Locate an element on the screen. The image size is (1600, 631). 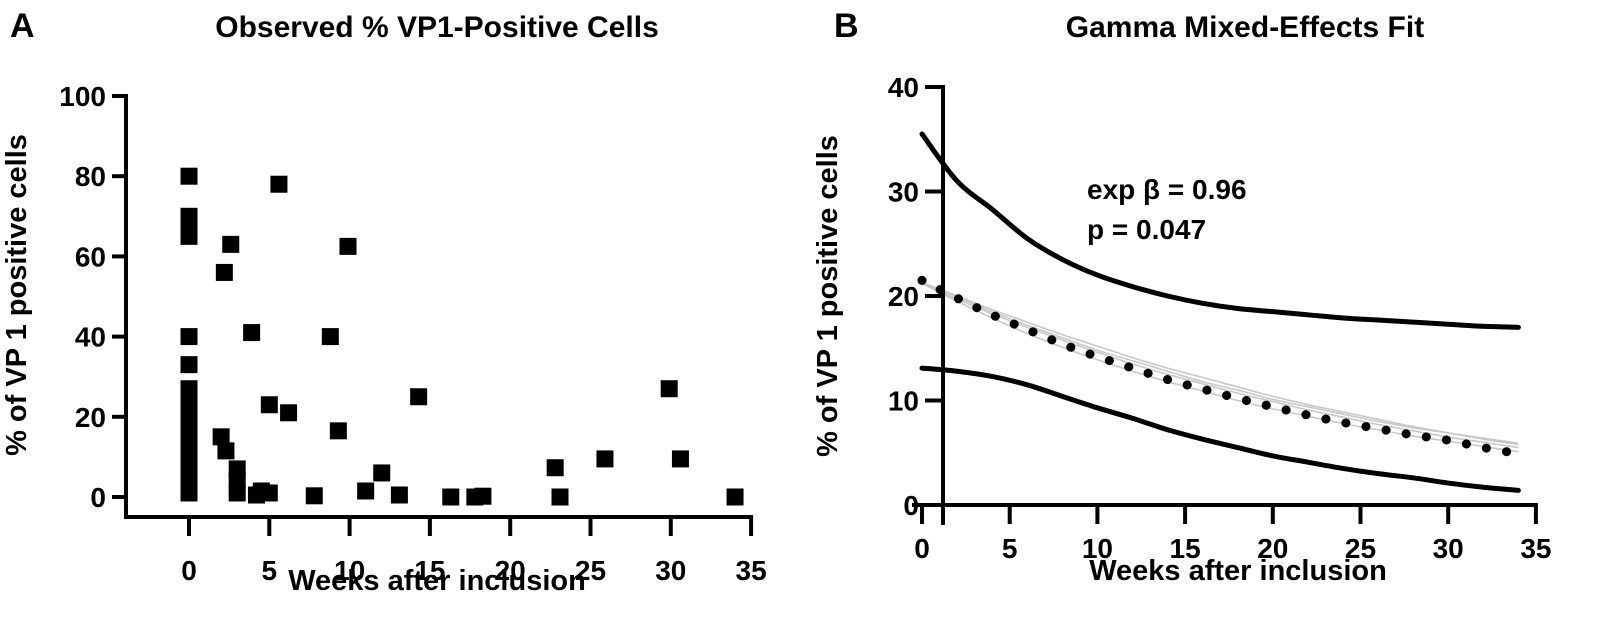
panel-a-x-tick-label: 35 is located at coordinates (751, 570).